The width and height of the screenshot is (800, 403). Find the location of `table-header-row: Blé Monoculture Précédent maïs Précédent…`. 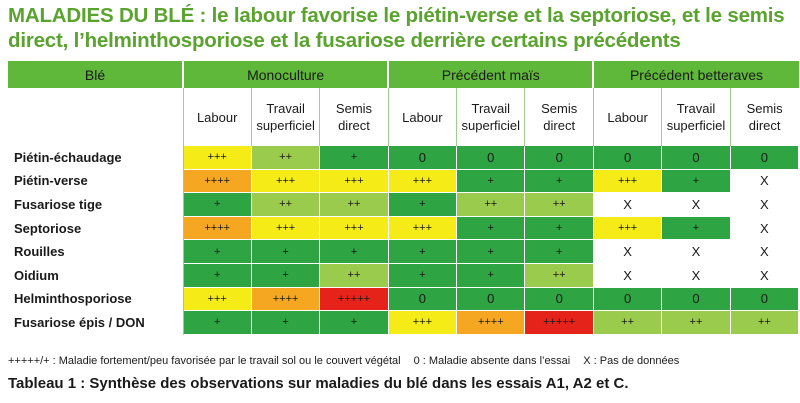

table-header-row: Blé Monoculture Précédent maïs Précédent… is located at coordinates (403, 74).